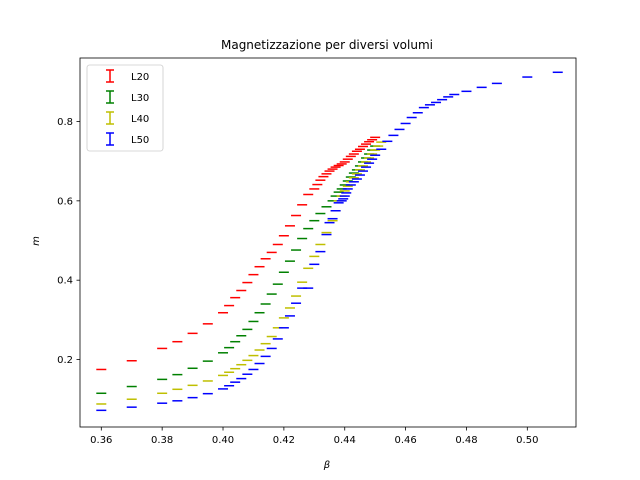 This screenshot has width=640, height=480. Describe the element at coordinates (140, 140) in the screenshot. I see `legend-label: L50` at that location.